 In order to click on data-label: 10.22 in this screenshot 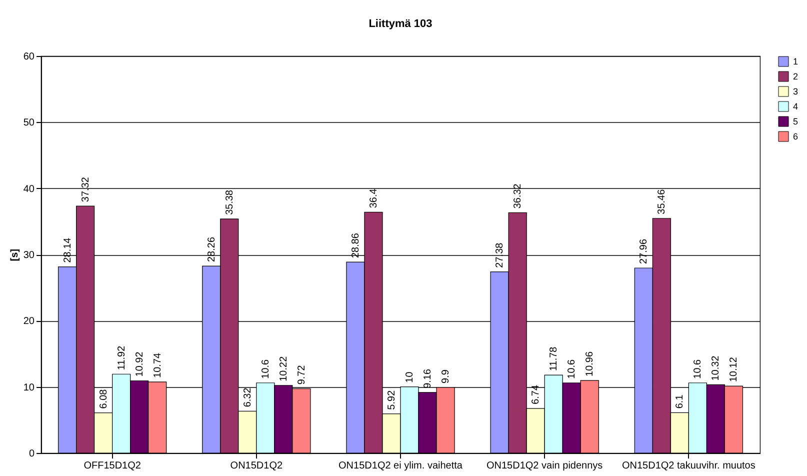, I will do `click(284, 369)`.